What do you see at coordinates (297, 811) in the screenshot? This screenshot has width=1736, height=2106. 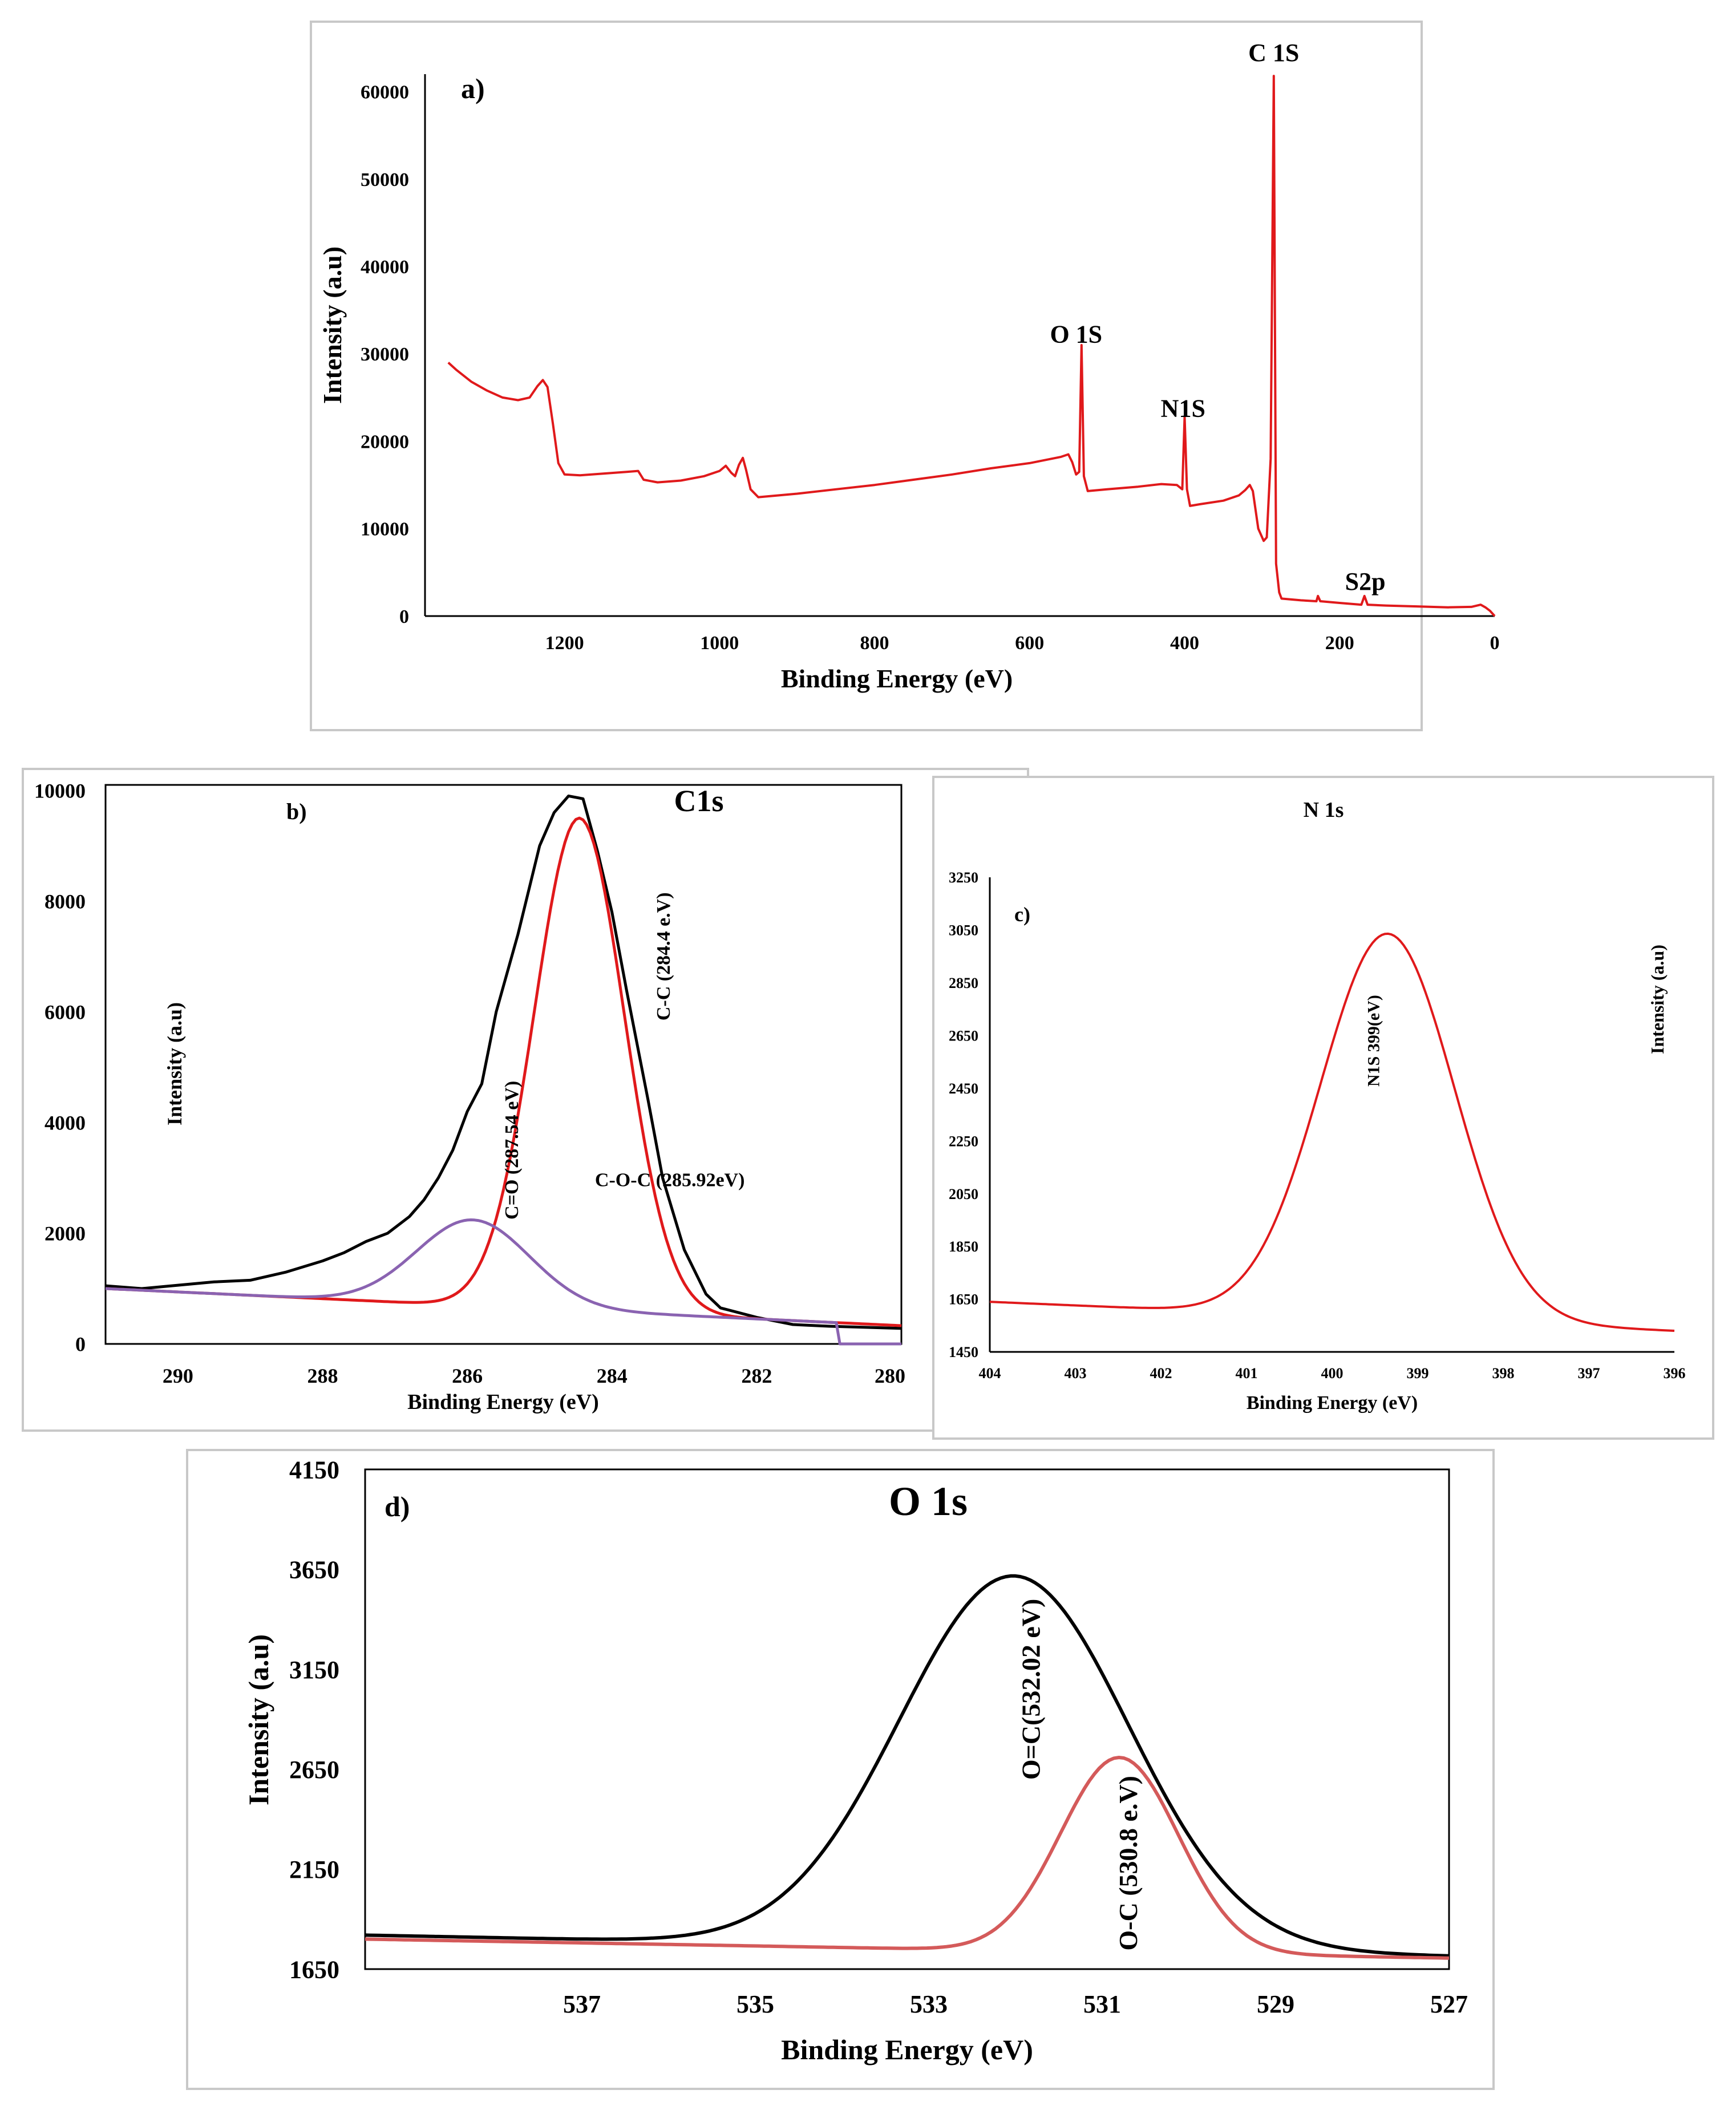 I see `panel-b-label: b)` at bounding box center [297, 811].